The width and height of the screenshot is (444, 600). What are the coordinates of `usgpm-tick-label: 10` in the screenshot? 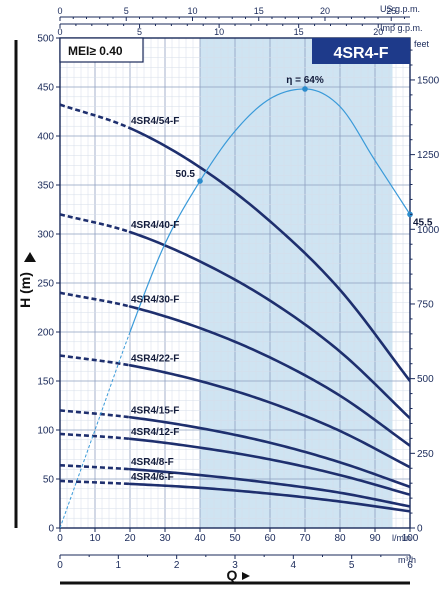 It's located at (192, 11).